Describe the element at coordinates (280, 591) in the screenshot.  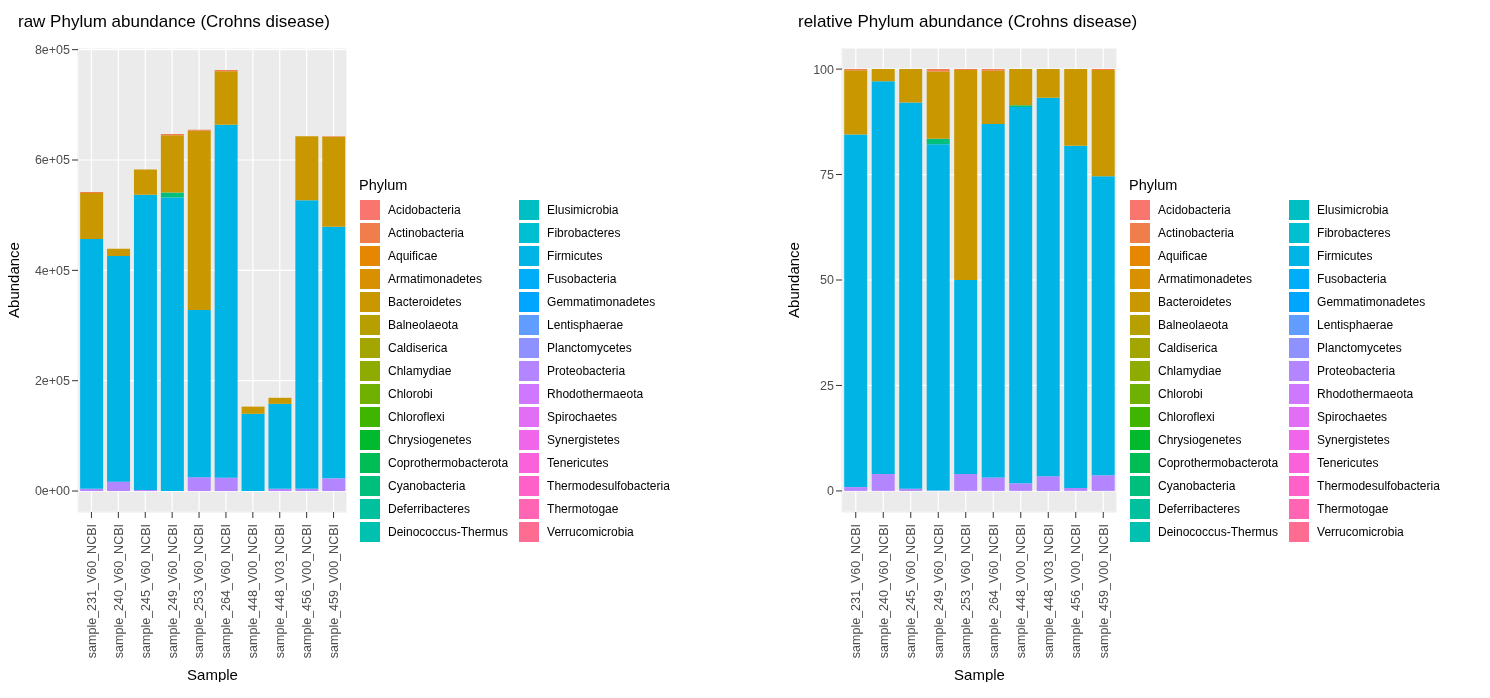
I see `x-tick-label: sample_448_V03_NCBI` at that location.